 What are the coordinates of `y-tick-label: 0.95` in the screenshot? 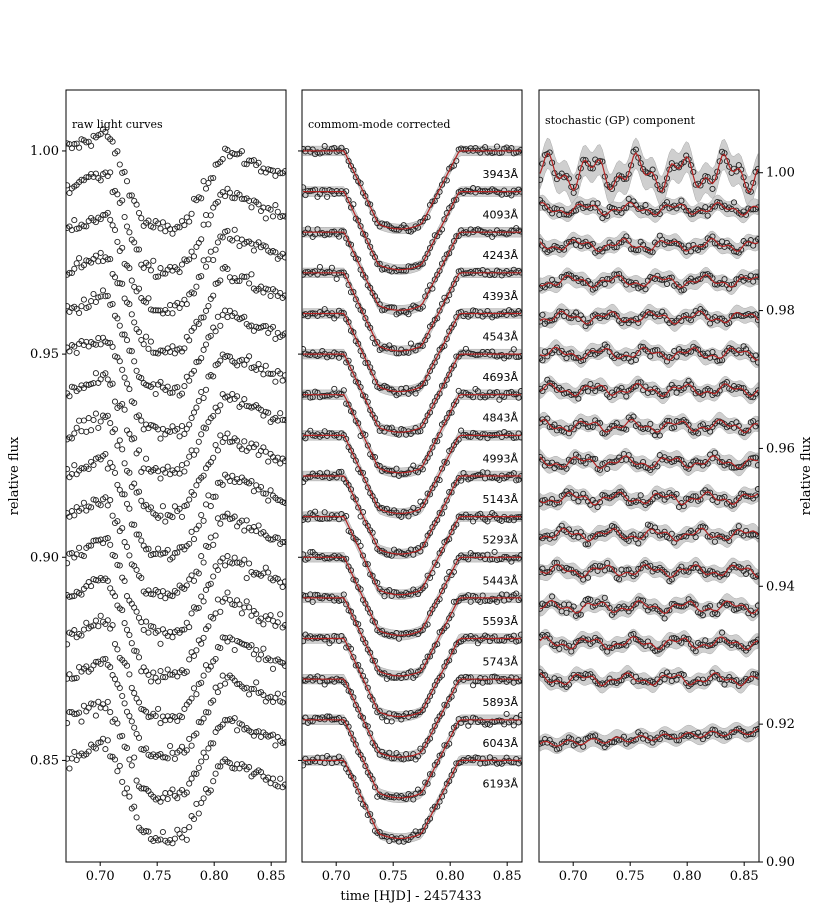 It's located at (44, 354).